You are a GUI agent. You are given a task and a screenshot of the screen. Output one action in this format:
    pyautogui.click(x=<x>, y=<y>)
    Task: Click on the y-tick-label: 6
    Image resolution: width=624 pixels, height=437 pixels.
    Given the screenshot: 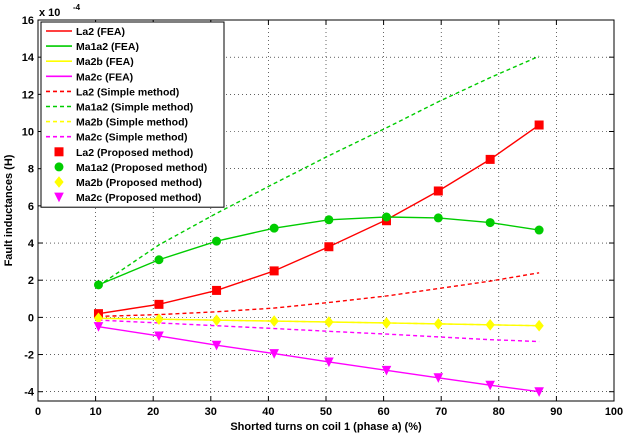 What is the action you would take?
    pyautogui.click(x=31, y=207)
    